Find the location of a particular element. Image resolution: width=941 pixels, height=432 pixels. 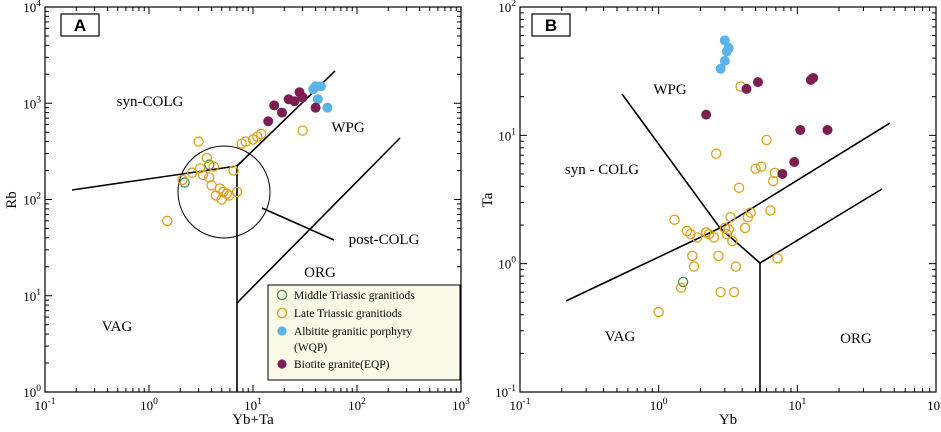

legend-marker-middle is located at coordinates (282, 295).